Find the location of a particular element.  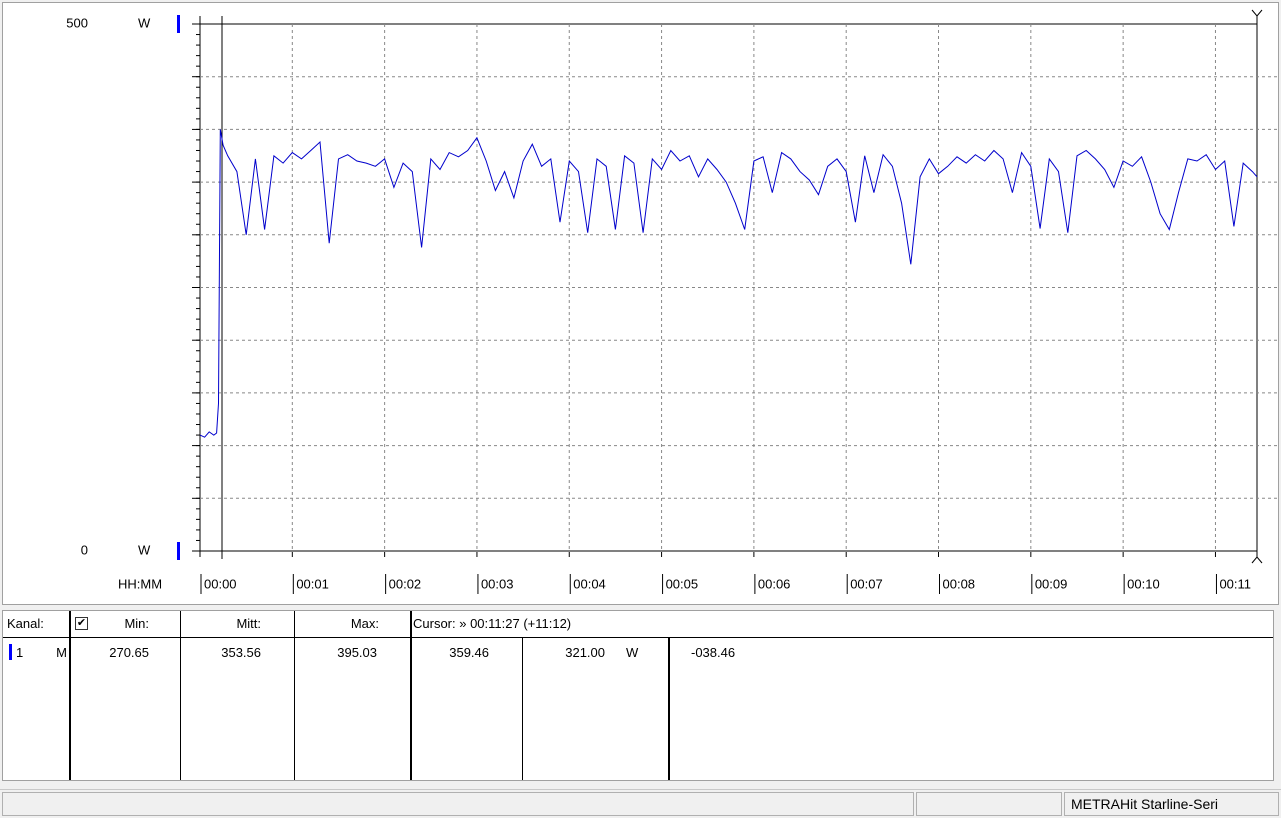

column-header: Kanal: is located at coordinates (25, 623).